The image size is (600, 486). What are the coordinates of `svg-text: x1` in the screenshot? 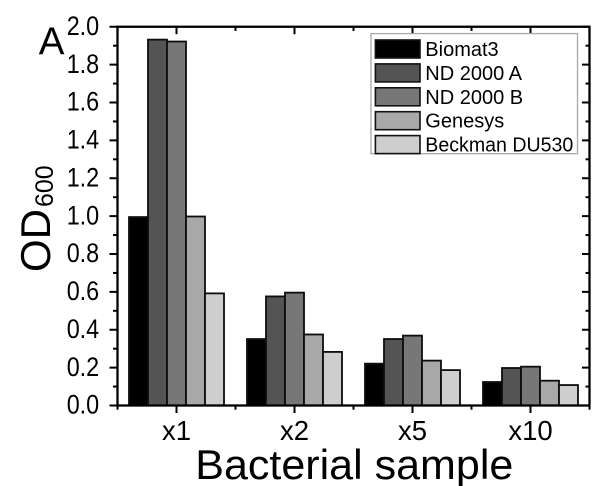 It's located at (176, 430).